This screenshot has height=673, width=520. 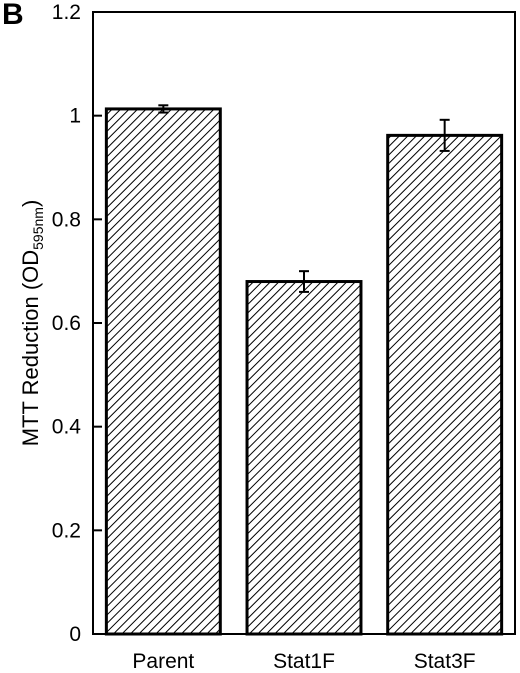 I want to click on y-tick-label: 0.8, so click(x=66, y=219).